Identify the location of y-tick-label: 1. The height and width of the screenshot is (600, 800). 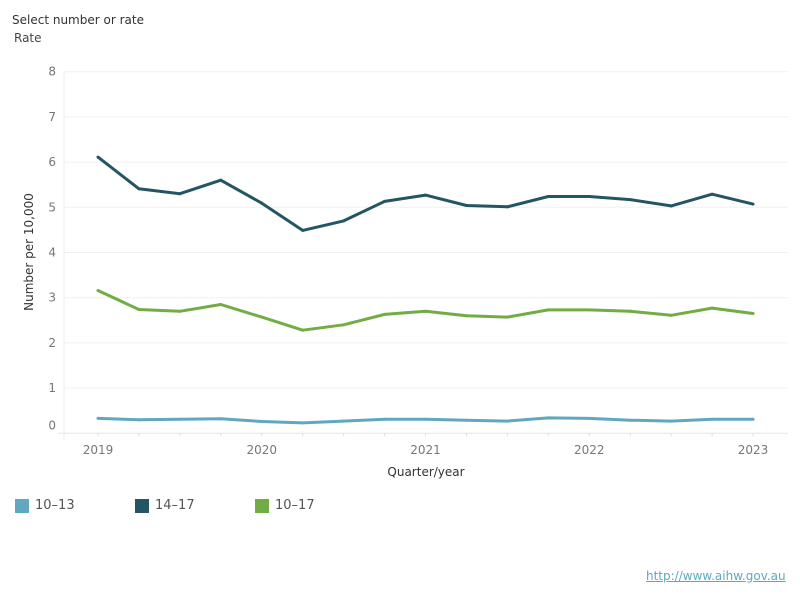
(52, 388).